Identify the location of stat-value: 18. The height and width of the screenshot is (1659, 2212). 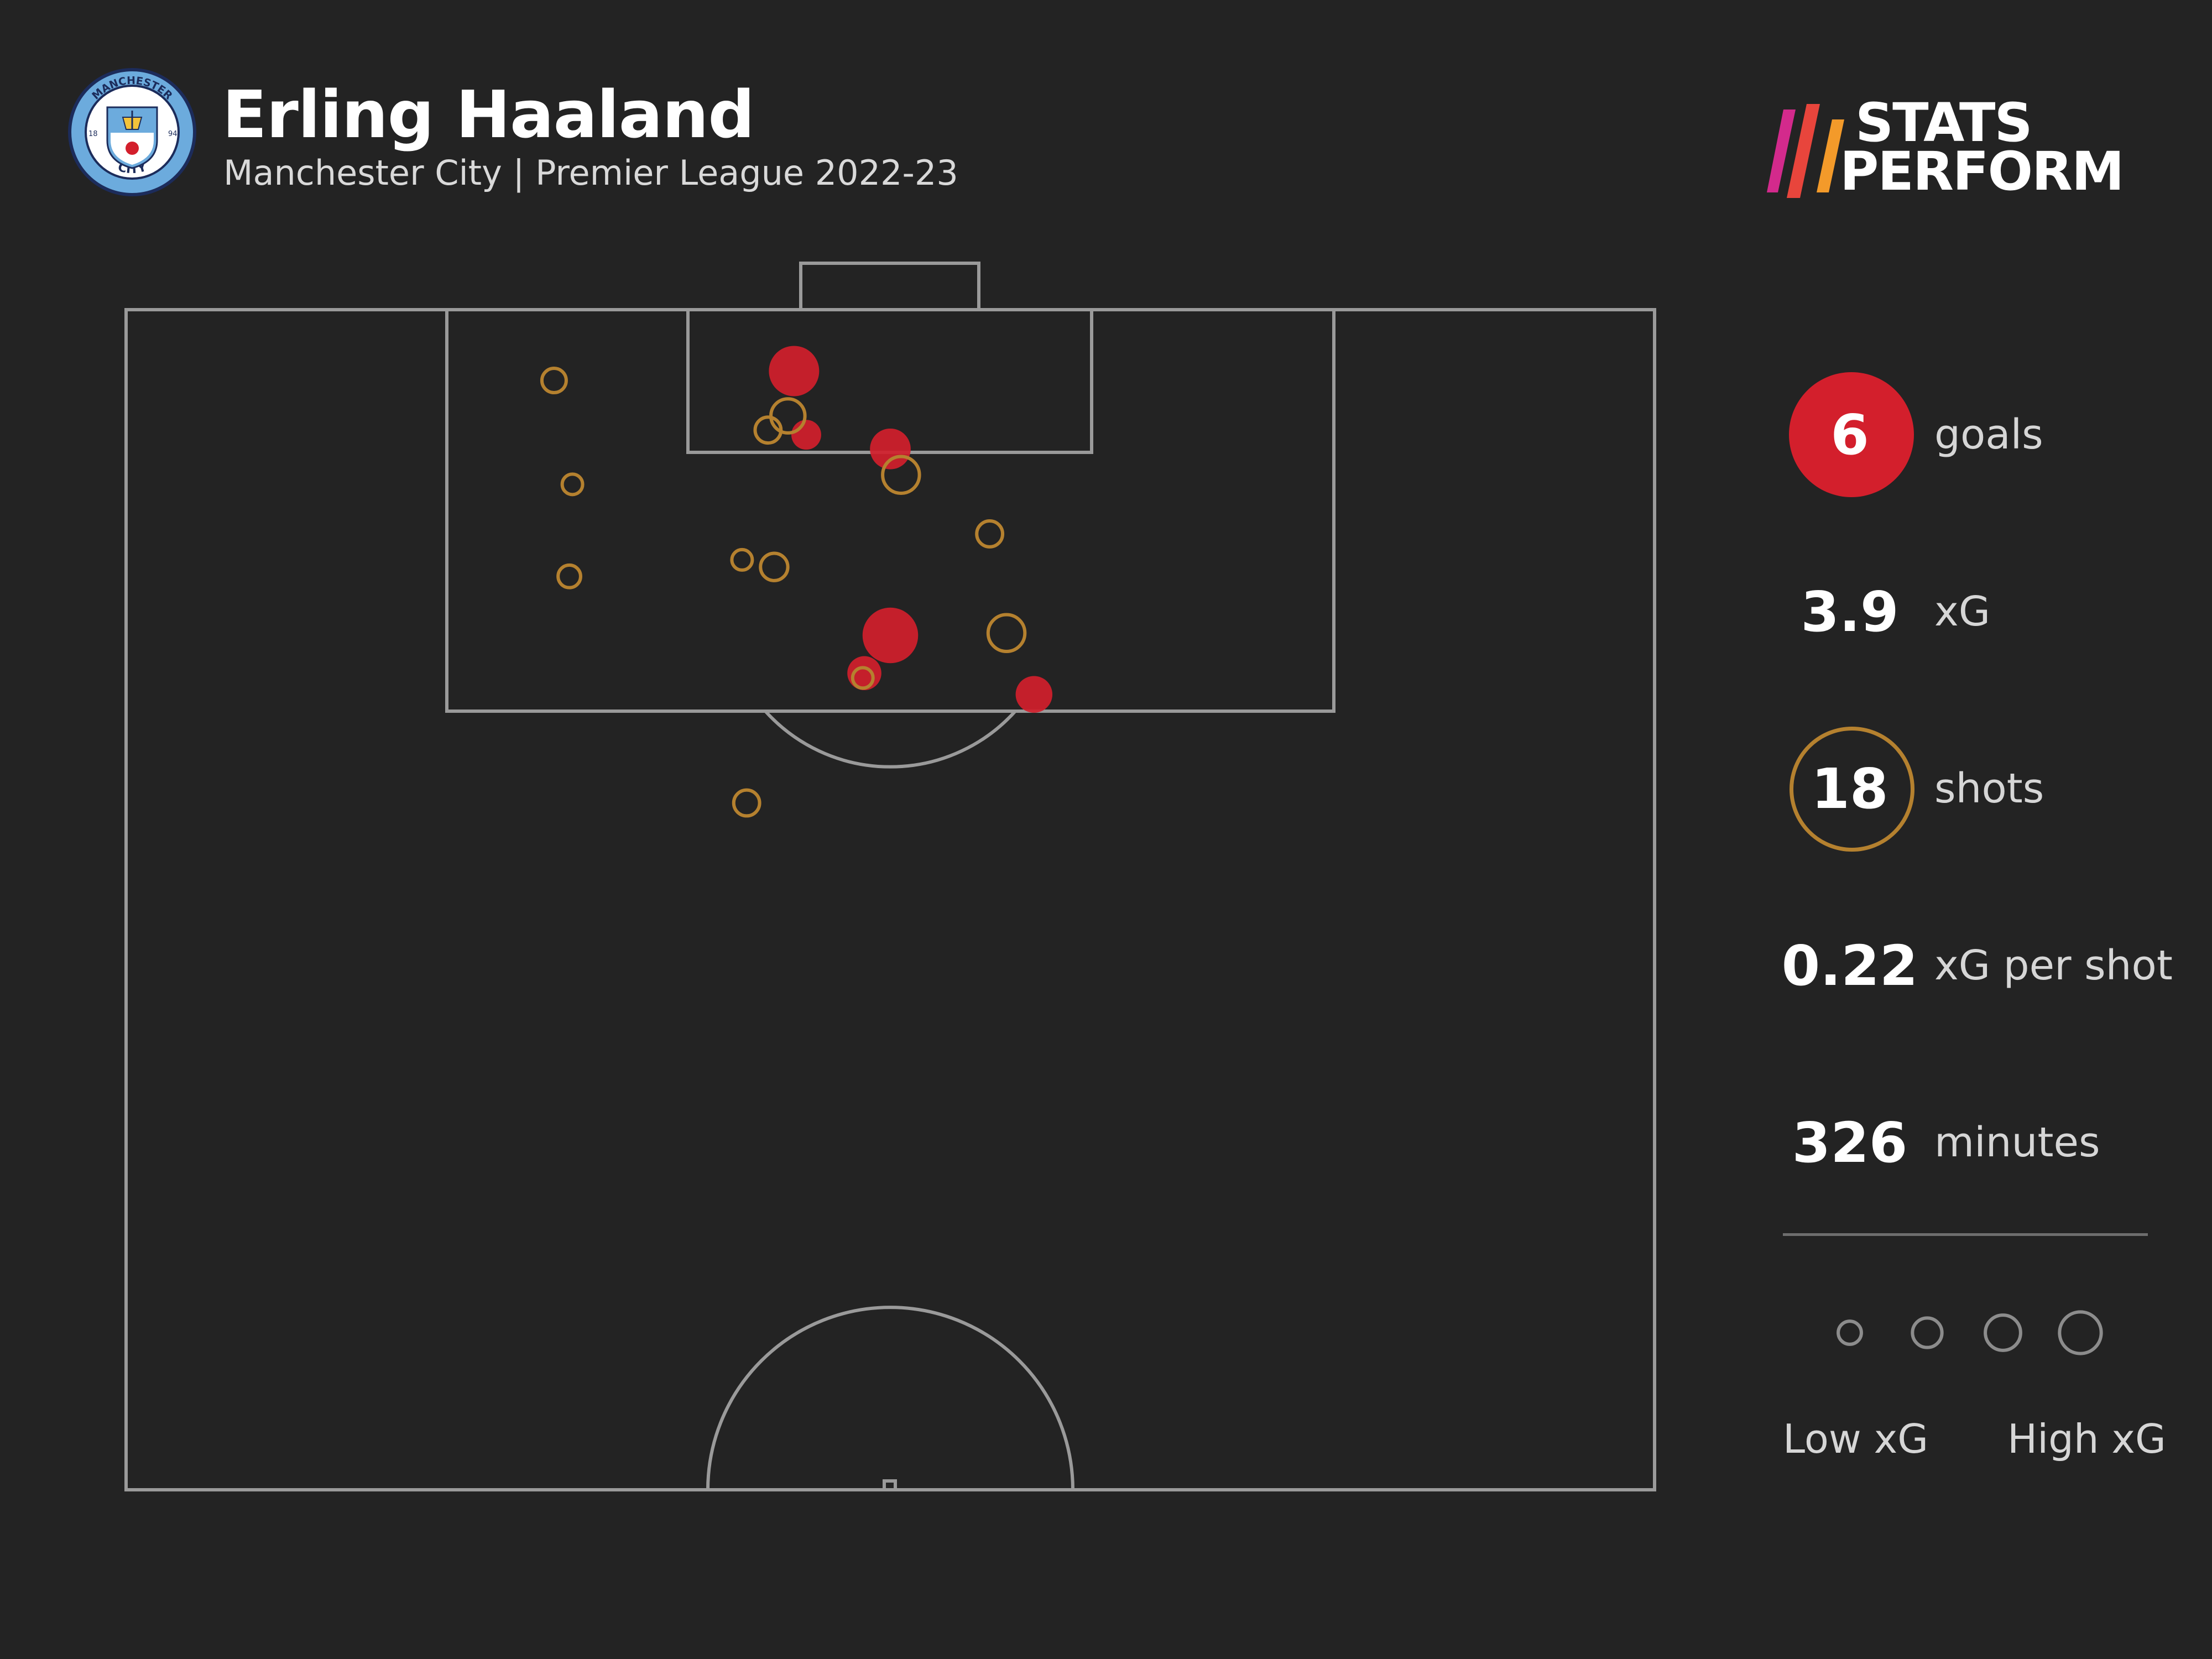
(1850, 789).